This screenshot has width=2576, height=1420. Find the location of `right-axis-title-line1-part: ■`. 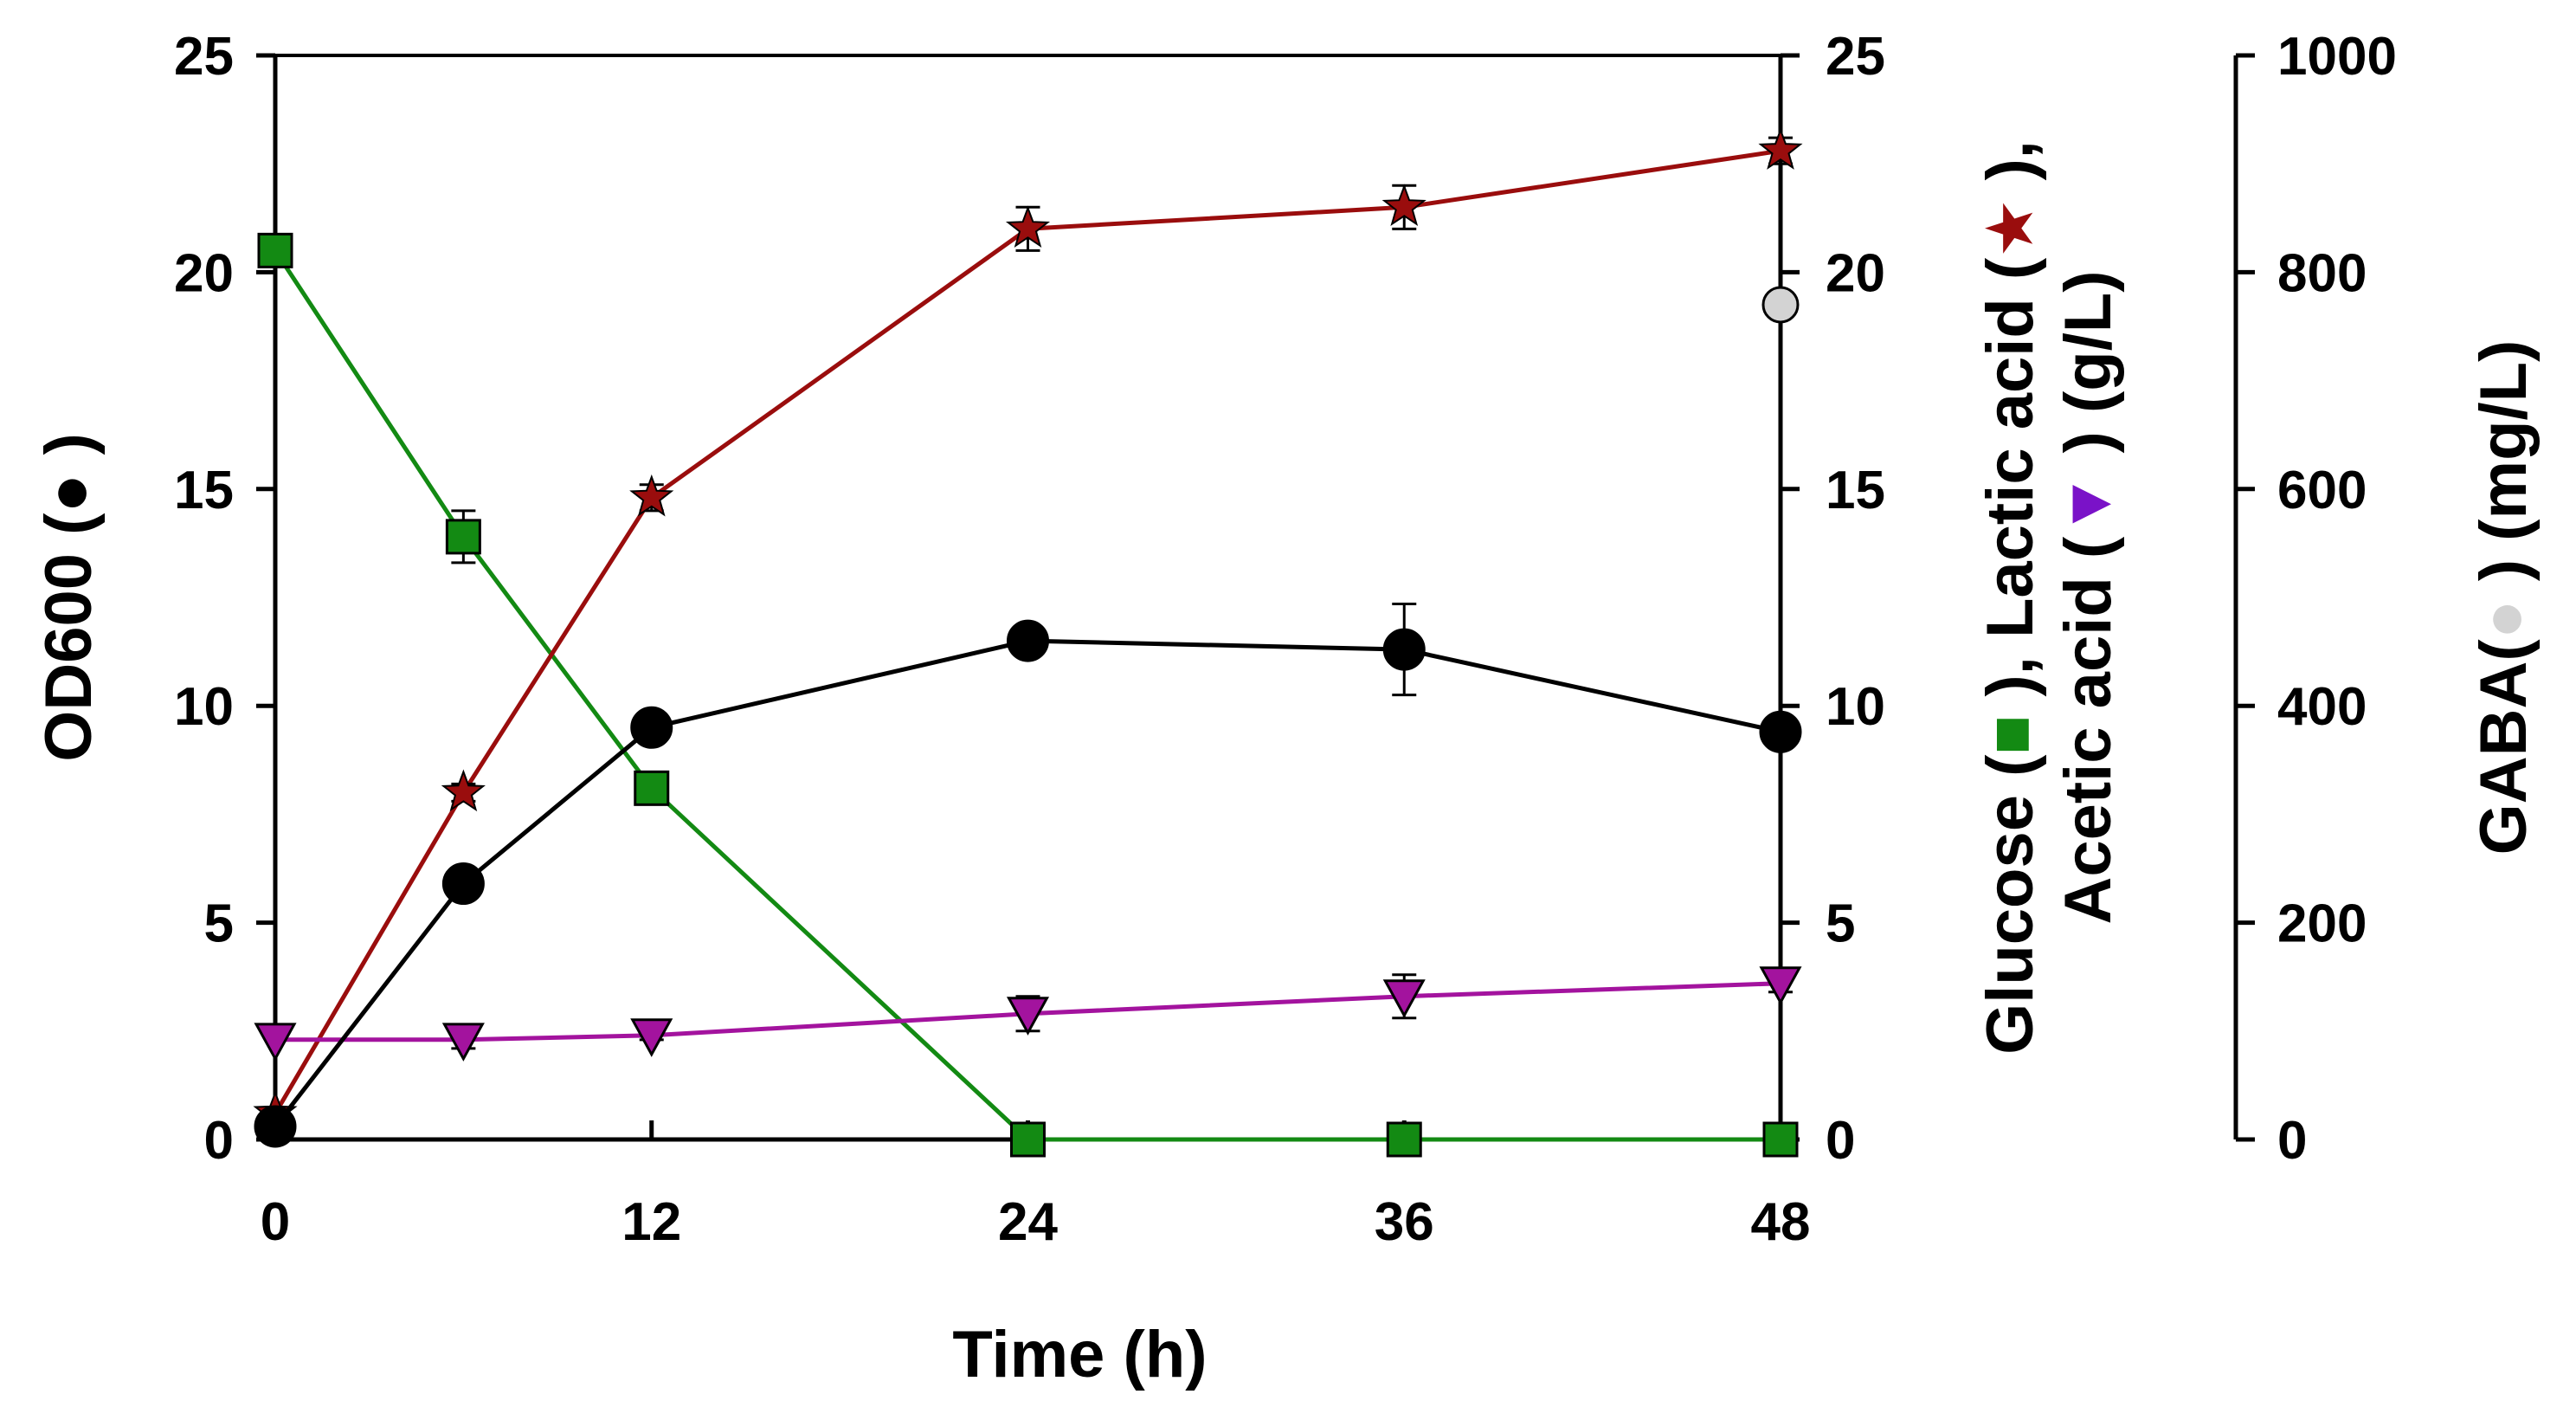

right-axis-title-line1-part: ■ is located at coordinates (2010, 735).